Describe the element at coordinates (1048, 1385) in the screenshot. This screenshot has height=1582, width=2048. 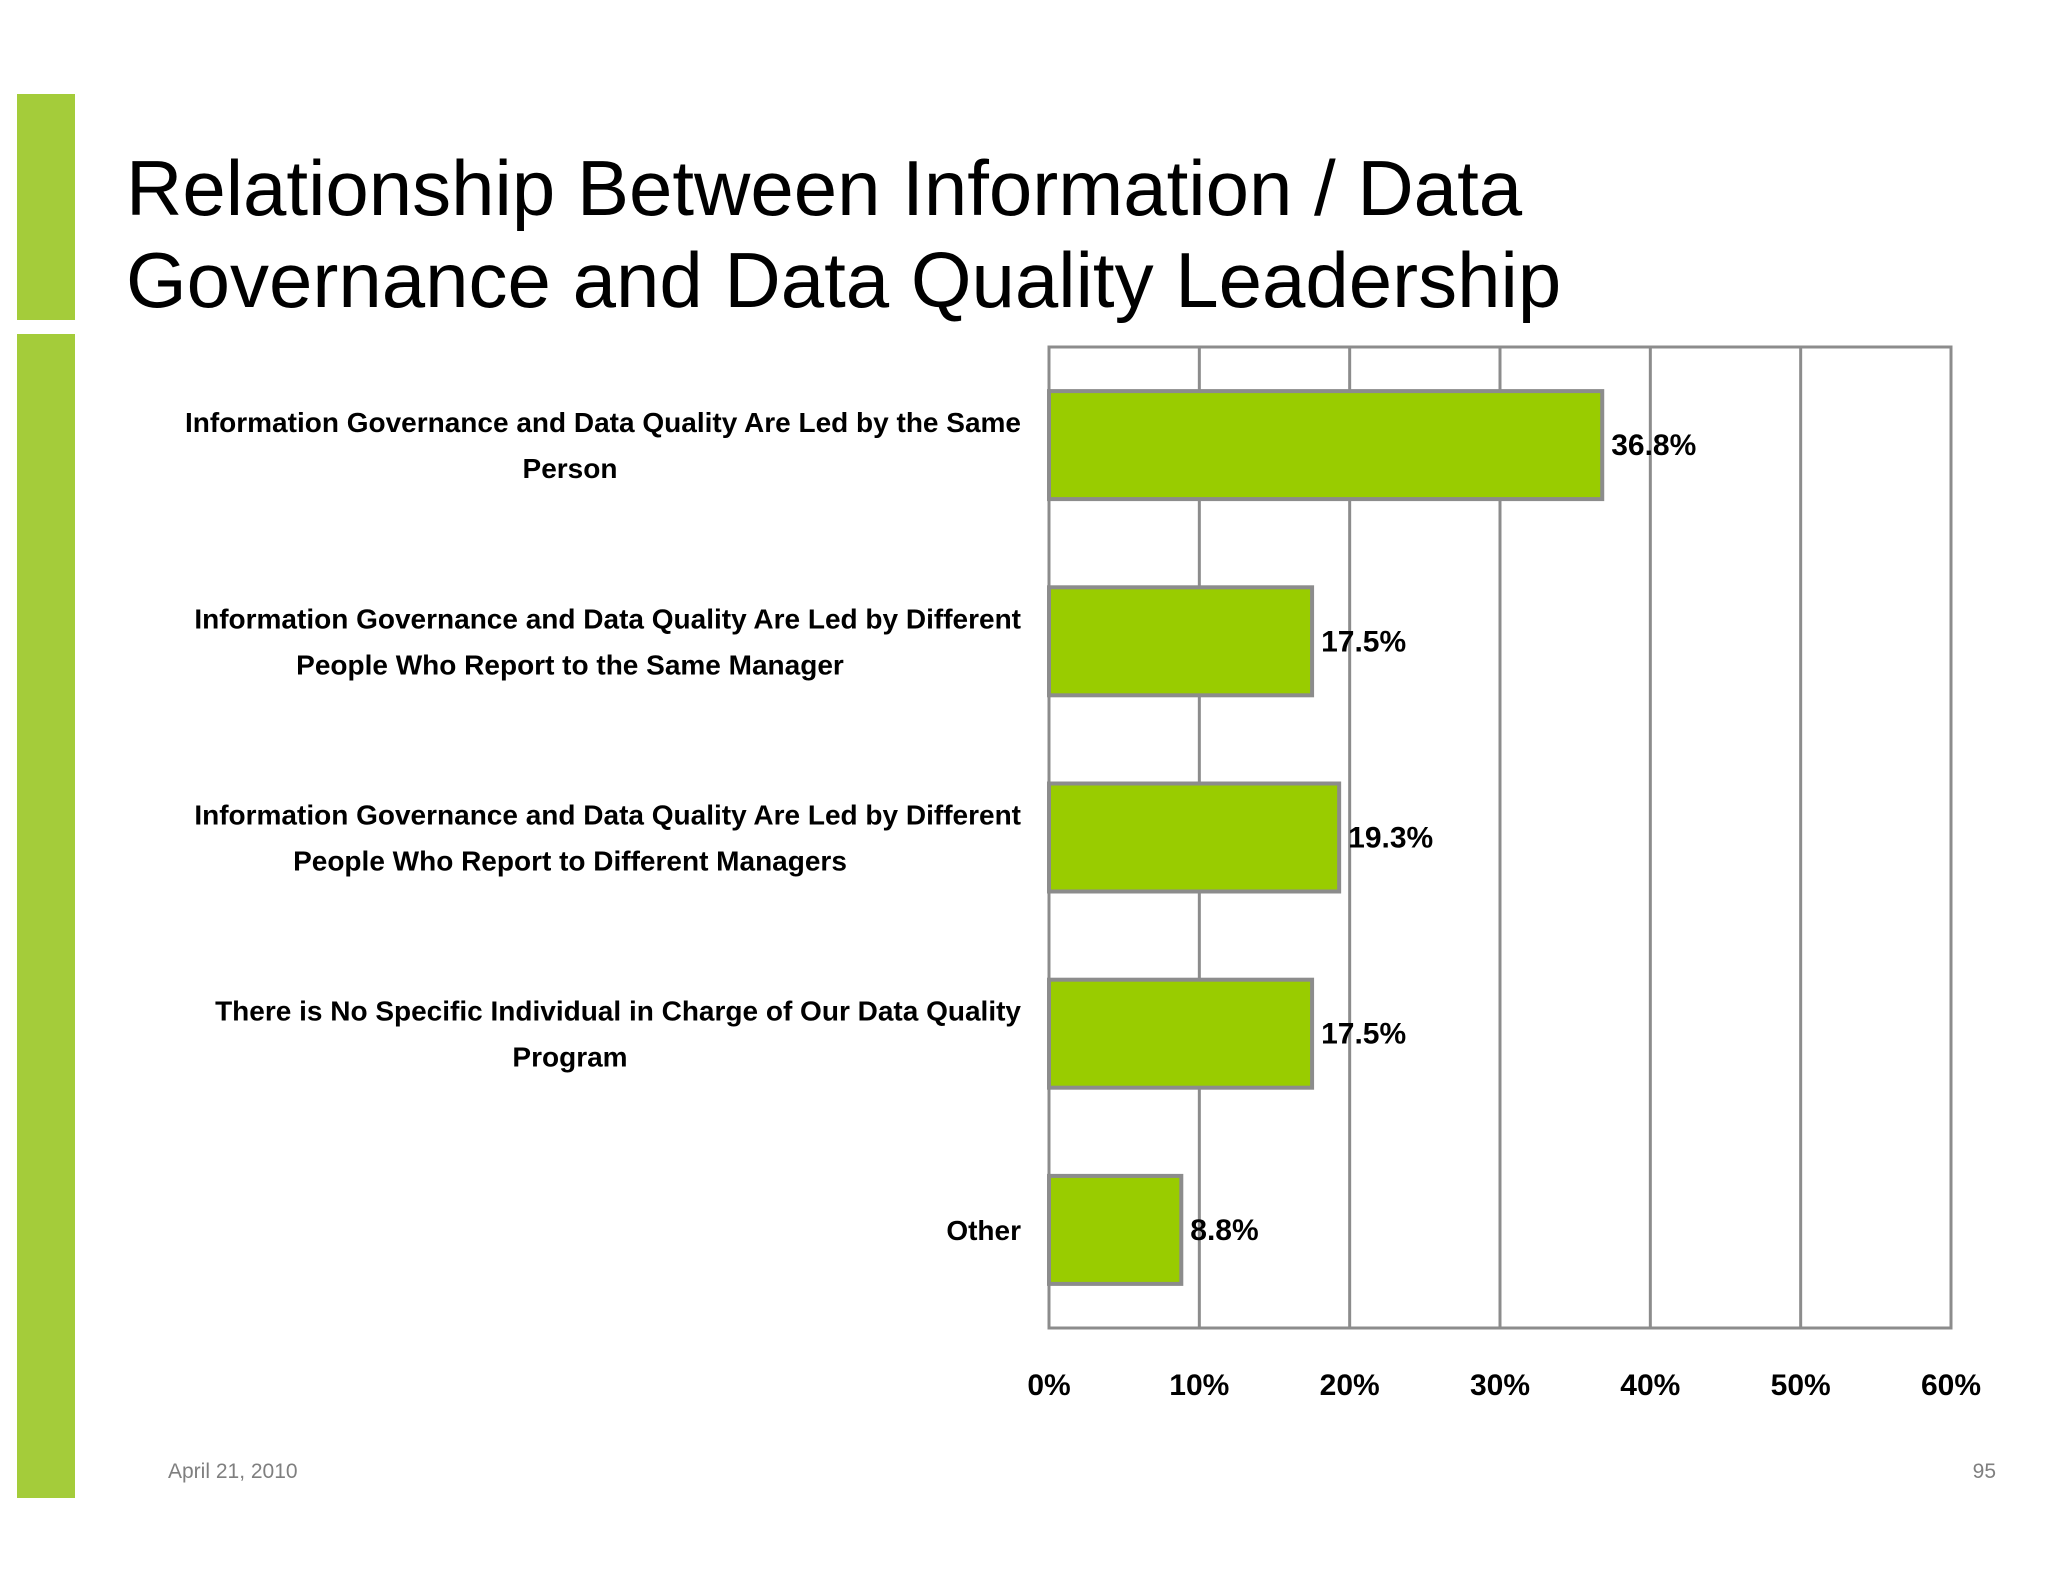
I see `x-tick-label: 0%` at that location.